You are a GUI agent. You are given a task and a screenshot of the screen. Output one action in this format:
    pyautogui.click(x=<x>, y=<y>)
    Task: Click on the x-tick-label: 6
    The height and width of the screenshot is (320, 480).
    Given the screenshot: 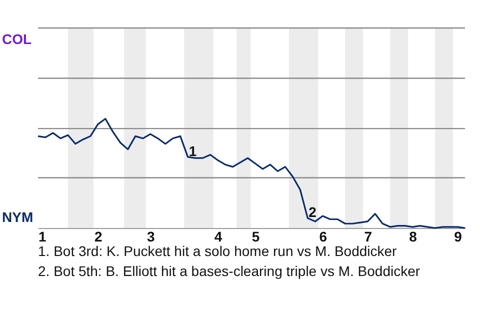 What is the action you would take?
    pyautogui.click(x=323, y=236)
    